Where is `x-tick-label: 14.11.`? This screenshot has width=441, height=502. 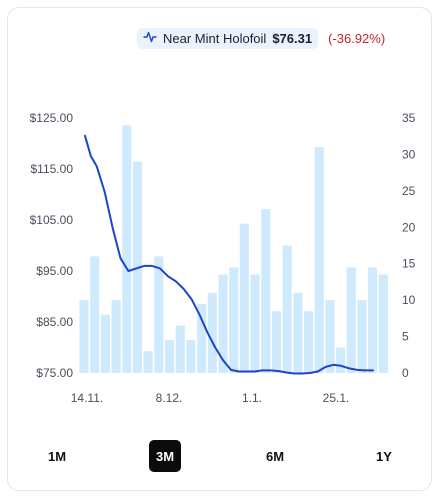
x-tick-label: 14.11. is located at coordinates (87, 398).